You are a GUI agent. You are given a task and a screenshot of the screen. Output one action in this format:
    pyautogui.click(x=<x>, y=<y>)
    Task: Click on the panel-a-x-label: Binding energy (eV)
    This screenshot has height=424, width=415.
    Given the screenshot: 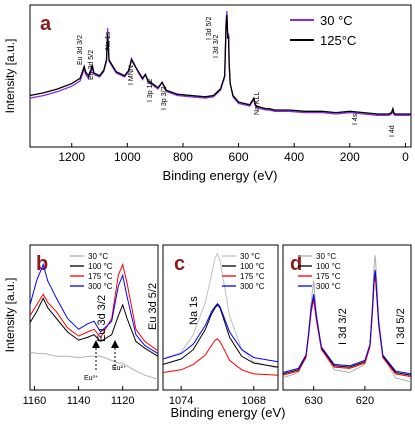 What is the action you would take?
    pyautogui.click(x=220, y=175)
    